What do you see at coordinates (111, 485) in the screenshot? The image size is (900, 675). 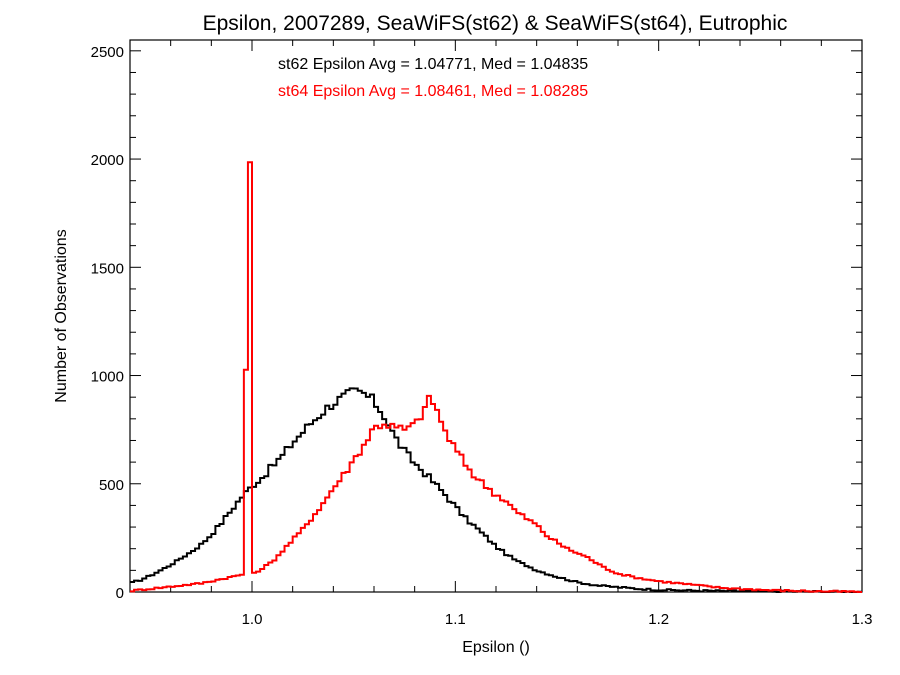 I see `y-tick-label: 500` at bounding box center [111, 485].